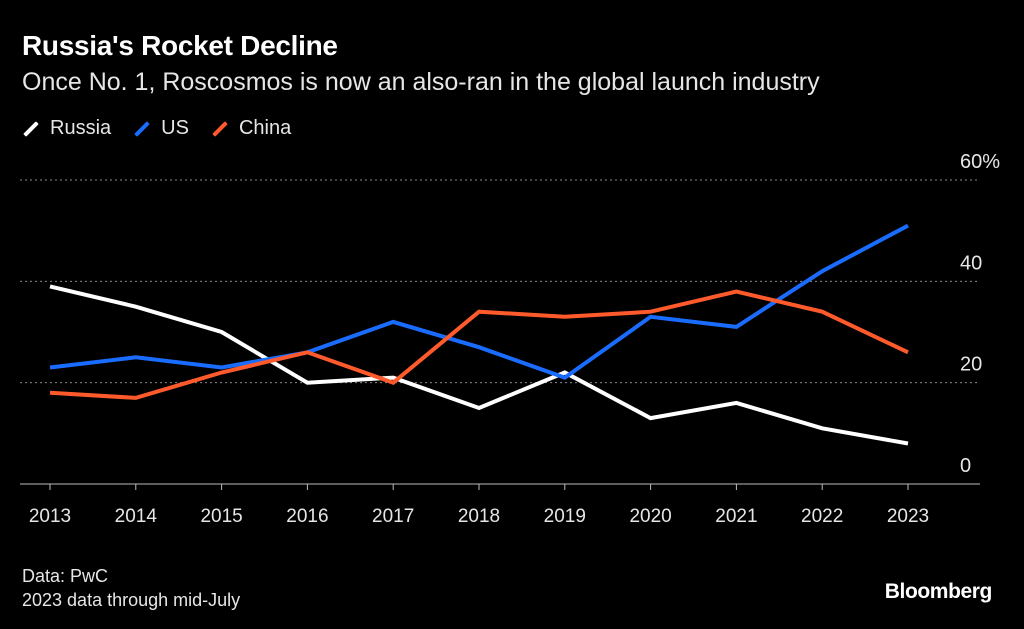 This screenshot has width=1024, height=629. What do you see at coordinates (565, 516) in the screenshot?
I see `x-tick-label-2019: 2019` at bounding box center [565, 516].